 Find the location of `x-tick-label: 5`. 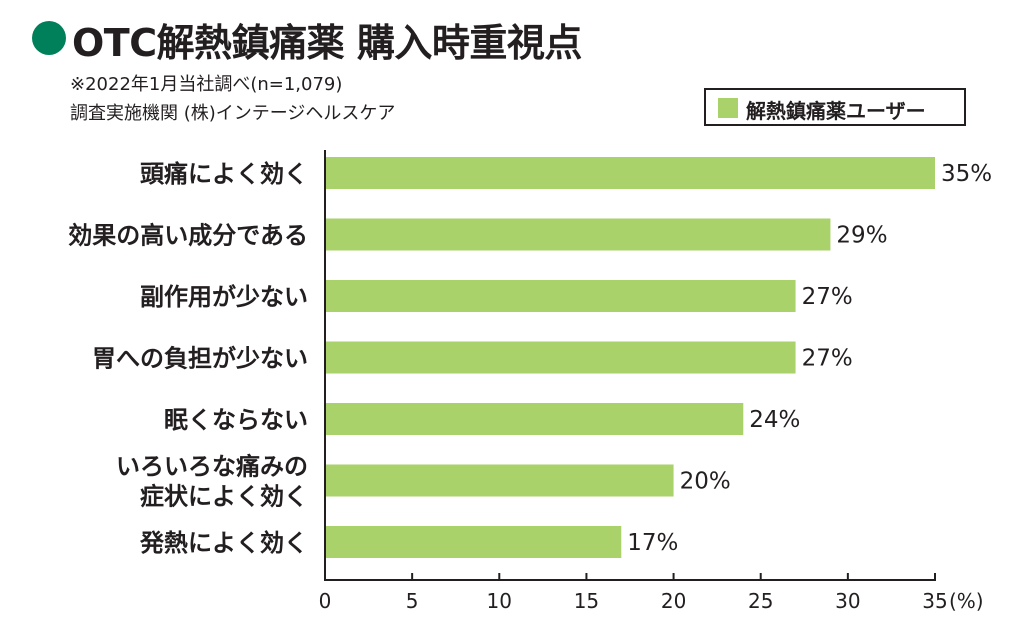

x-tick-label: 5 is located at coordinates (412, 601).